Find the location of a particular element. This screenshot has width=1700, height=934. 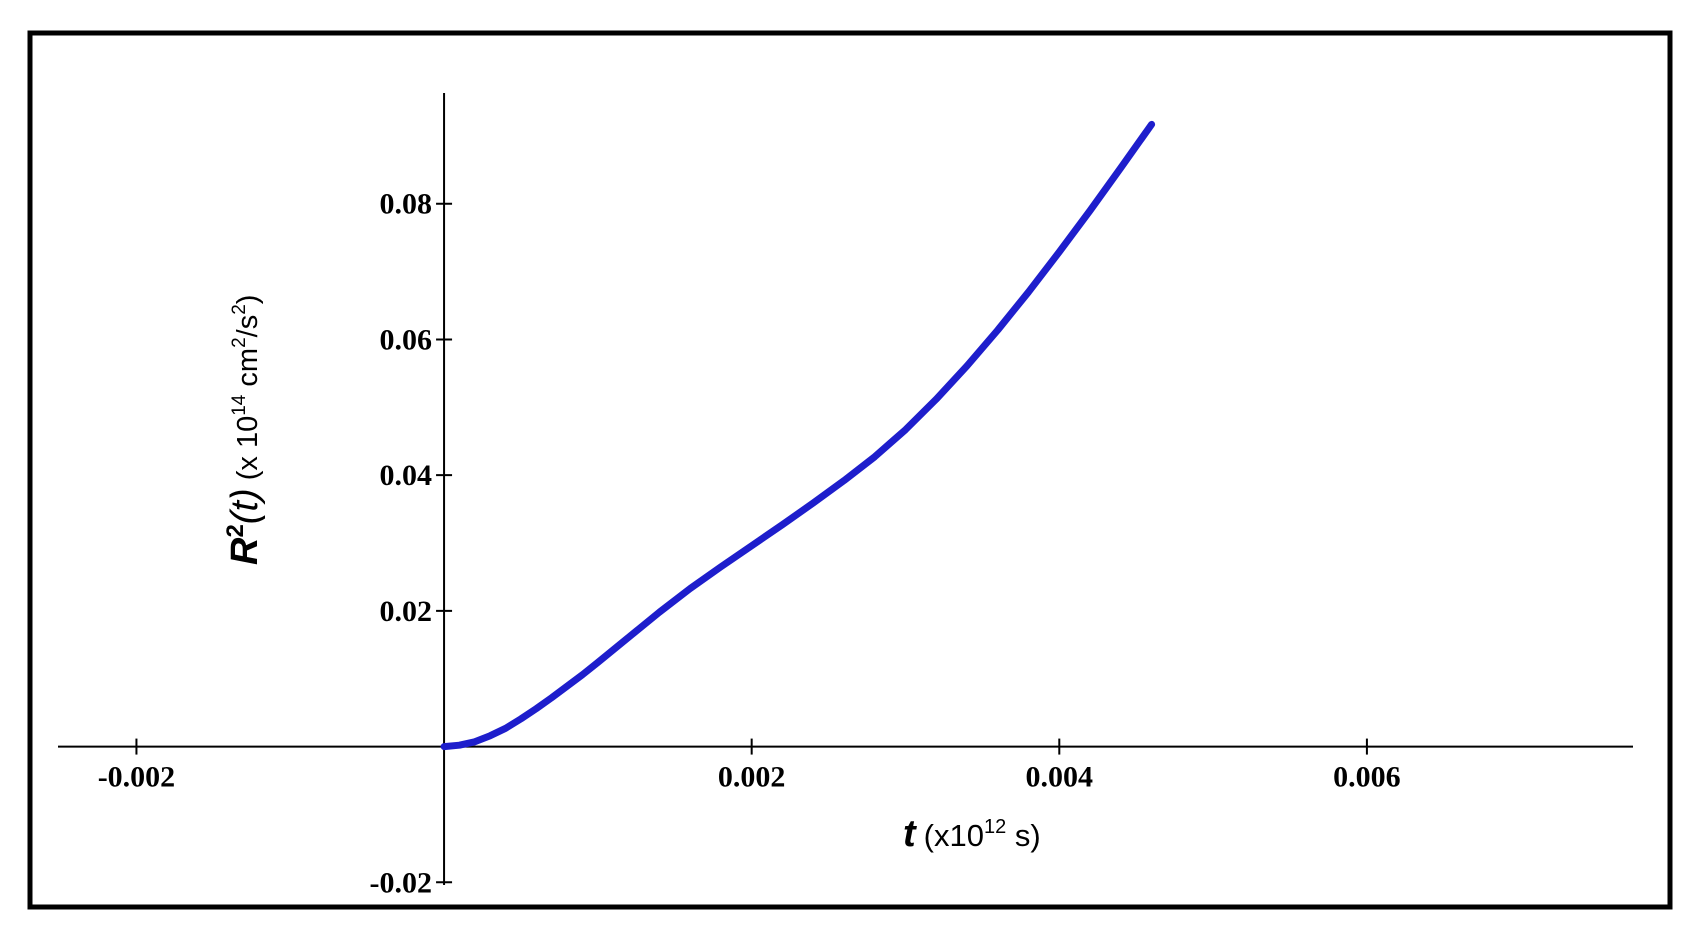

y-axis-unit-exp3: 2 is located at coordinates (239, 309).